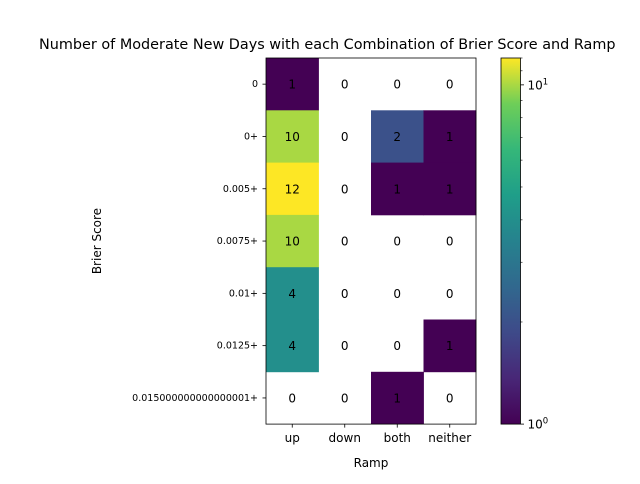  I want to click on y-tick-label: 0.015000000000000001+, so click(195, 398).